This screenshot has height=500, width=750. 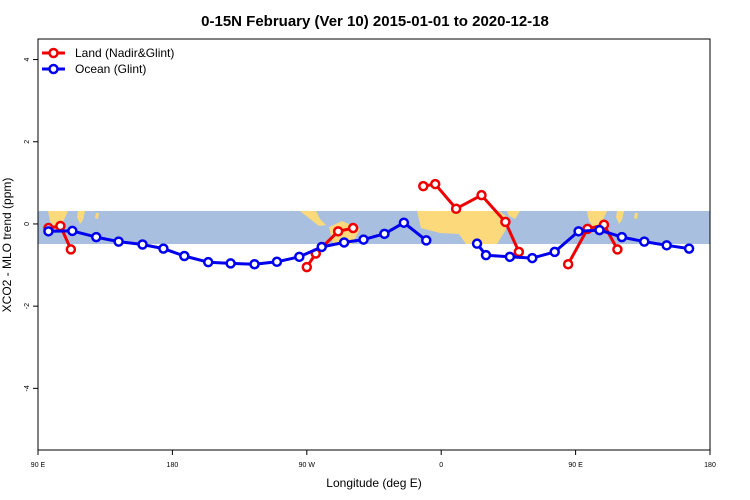 I want to click on land-philippines-repeat, so click(x=636, y=216).